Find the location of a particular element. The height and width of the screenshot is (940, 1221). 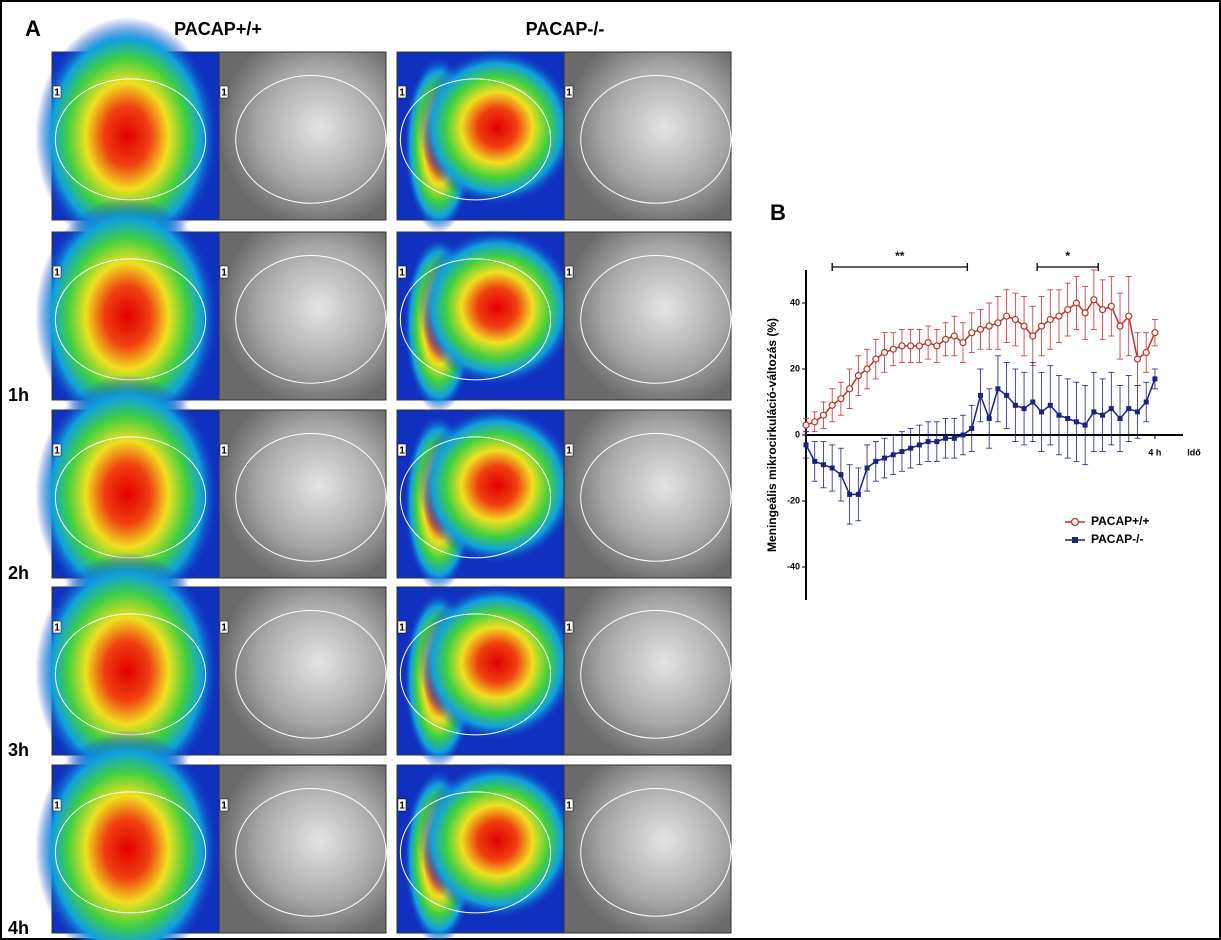

y-tick-label: -20 is located at coordinates (793, 500).